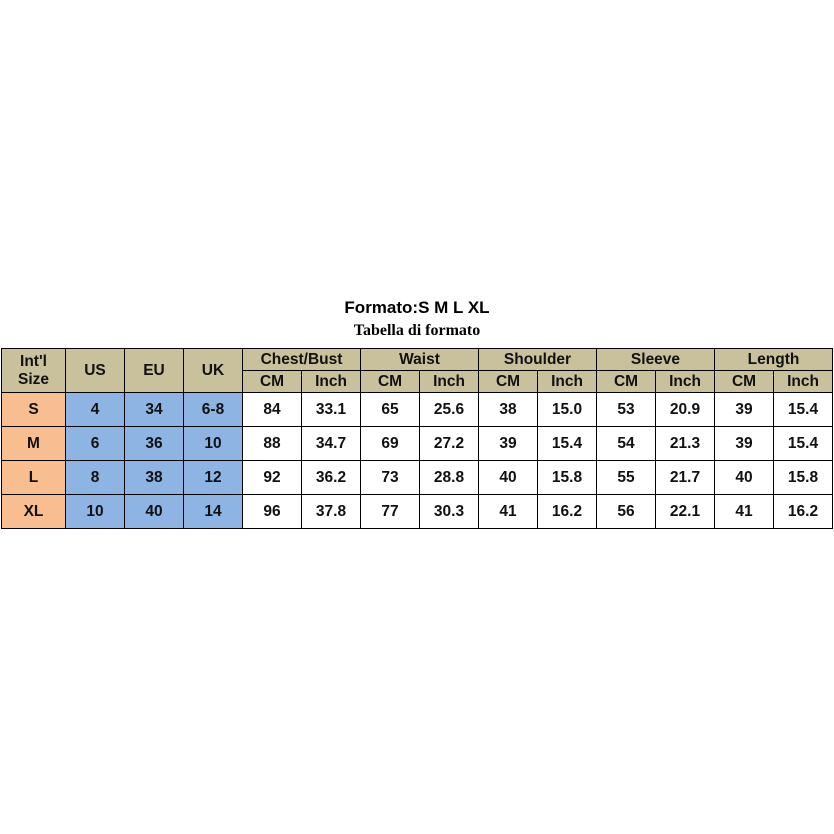 The height and width of the screenshot is (834, 834). What do you see at coordinates (272, 477) in the screenshot?
I see `cell-measurement: 92` at bounding box center [272, 477].